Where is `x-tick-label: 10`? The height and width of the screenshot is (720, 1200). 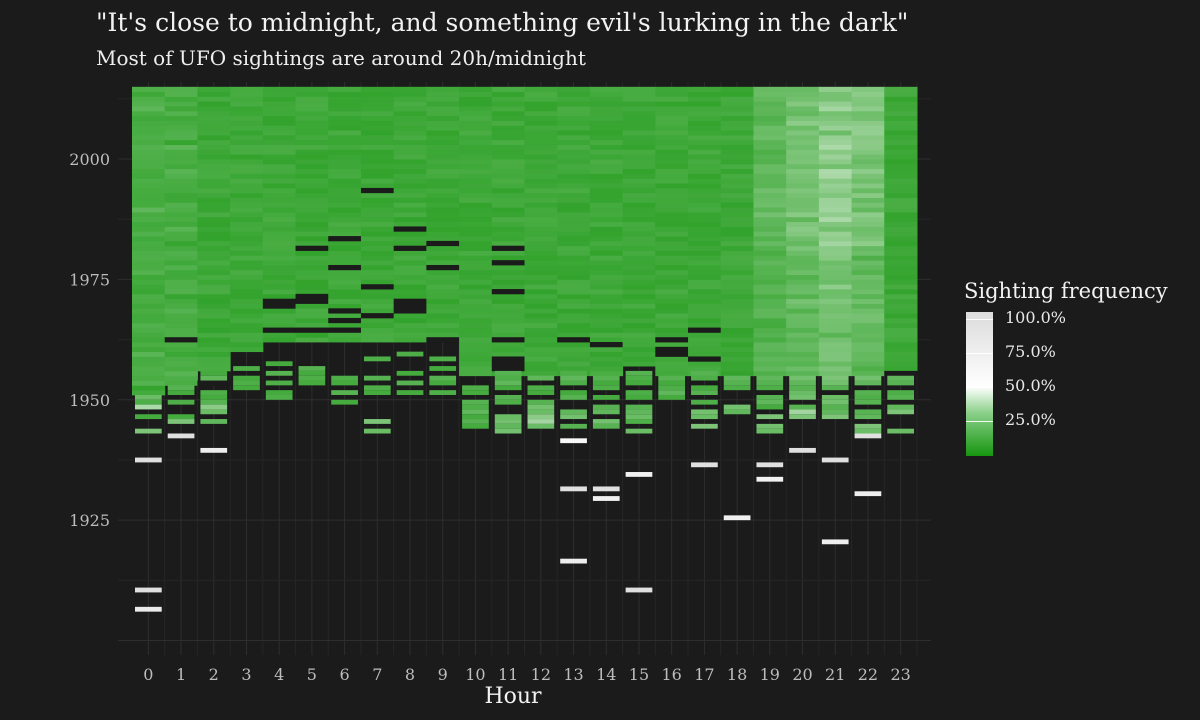 x-tick-label: 10 is located at coordinates (475, 674).